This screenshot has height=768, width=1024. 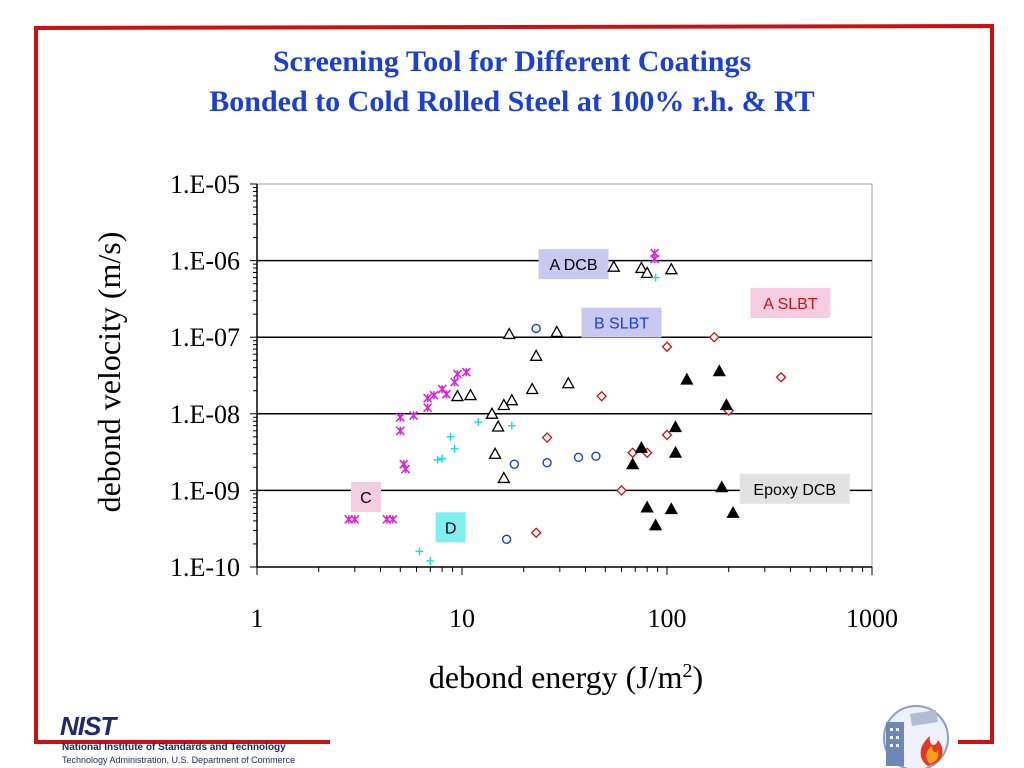 I want to click on series-a-dcb, so click(x=564, y=371).